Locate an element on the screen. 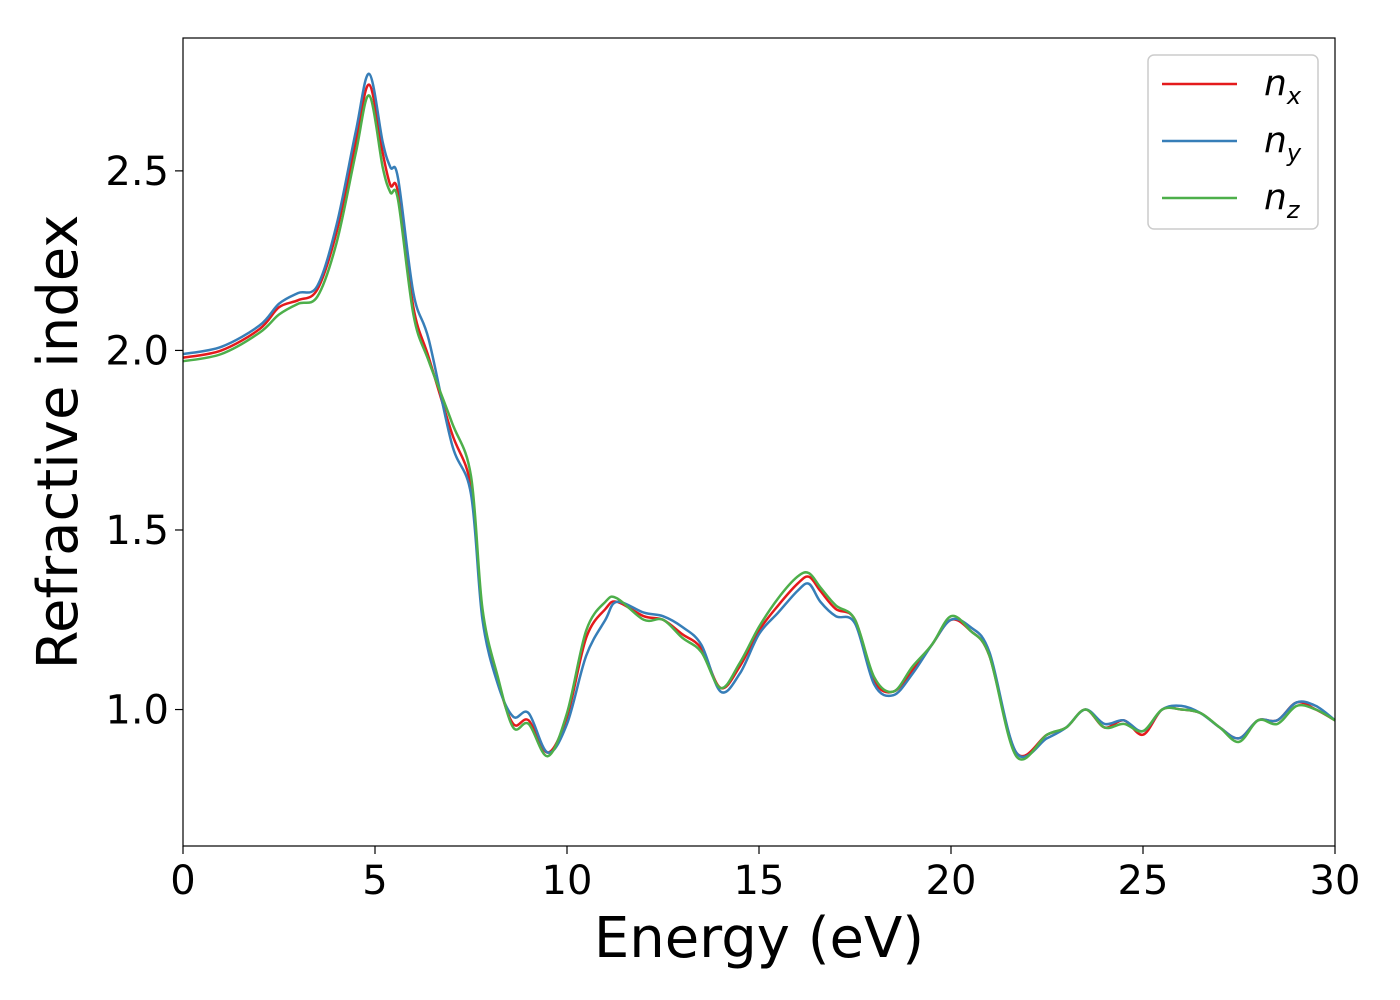 The height and width of the screenshot is (1000, 1400). x-tick-label: 0 is located at coordinates (182, 881).